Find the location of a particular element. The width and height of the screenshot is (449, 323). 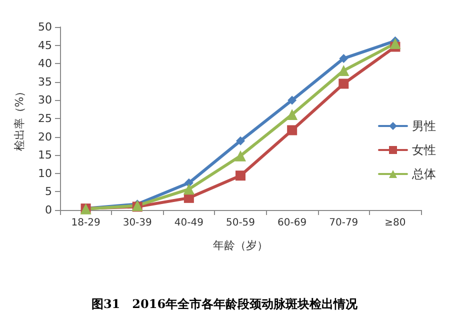

legend-label: 女性 is located at coordinates (424, 150).